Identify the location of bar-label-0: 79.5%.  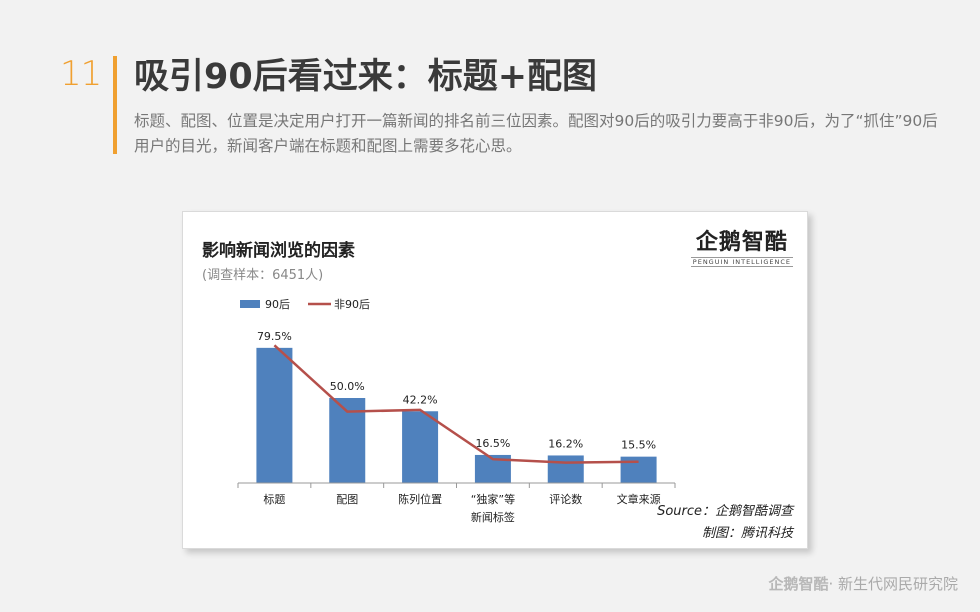
(274, 336).